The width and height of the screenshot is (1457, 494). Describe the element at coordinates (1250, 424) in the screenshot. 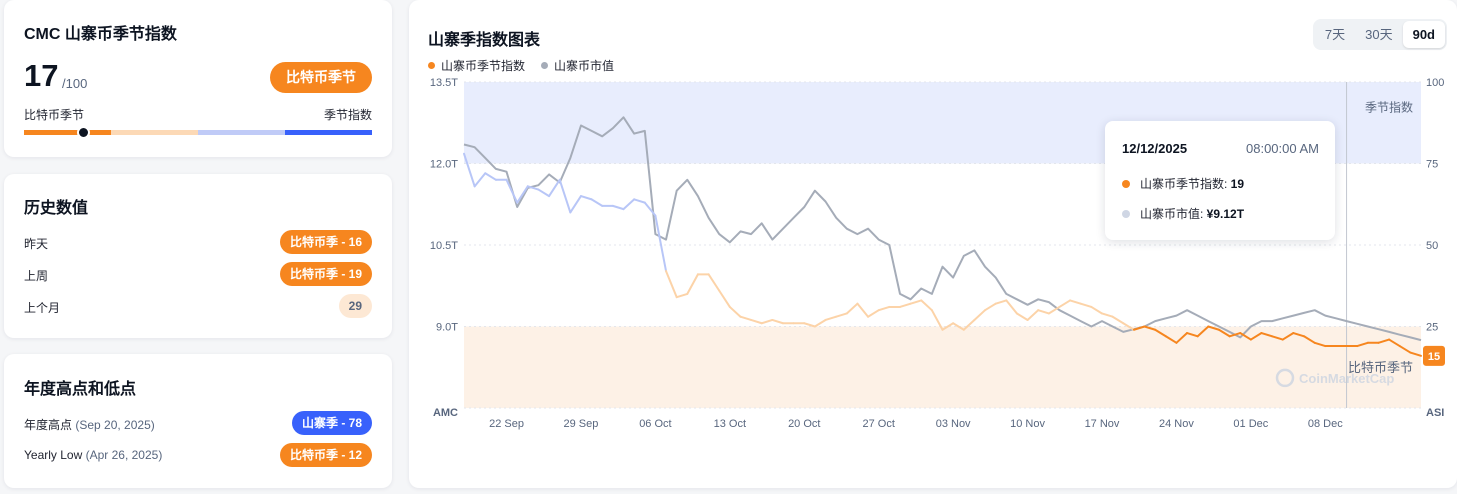

I see `x-tick-label: 01 Dec` at that location.